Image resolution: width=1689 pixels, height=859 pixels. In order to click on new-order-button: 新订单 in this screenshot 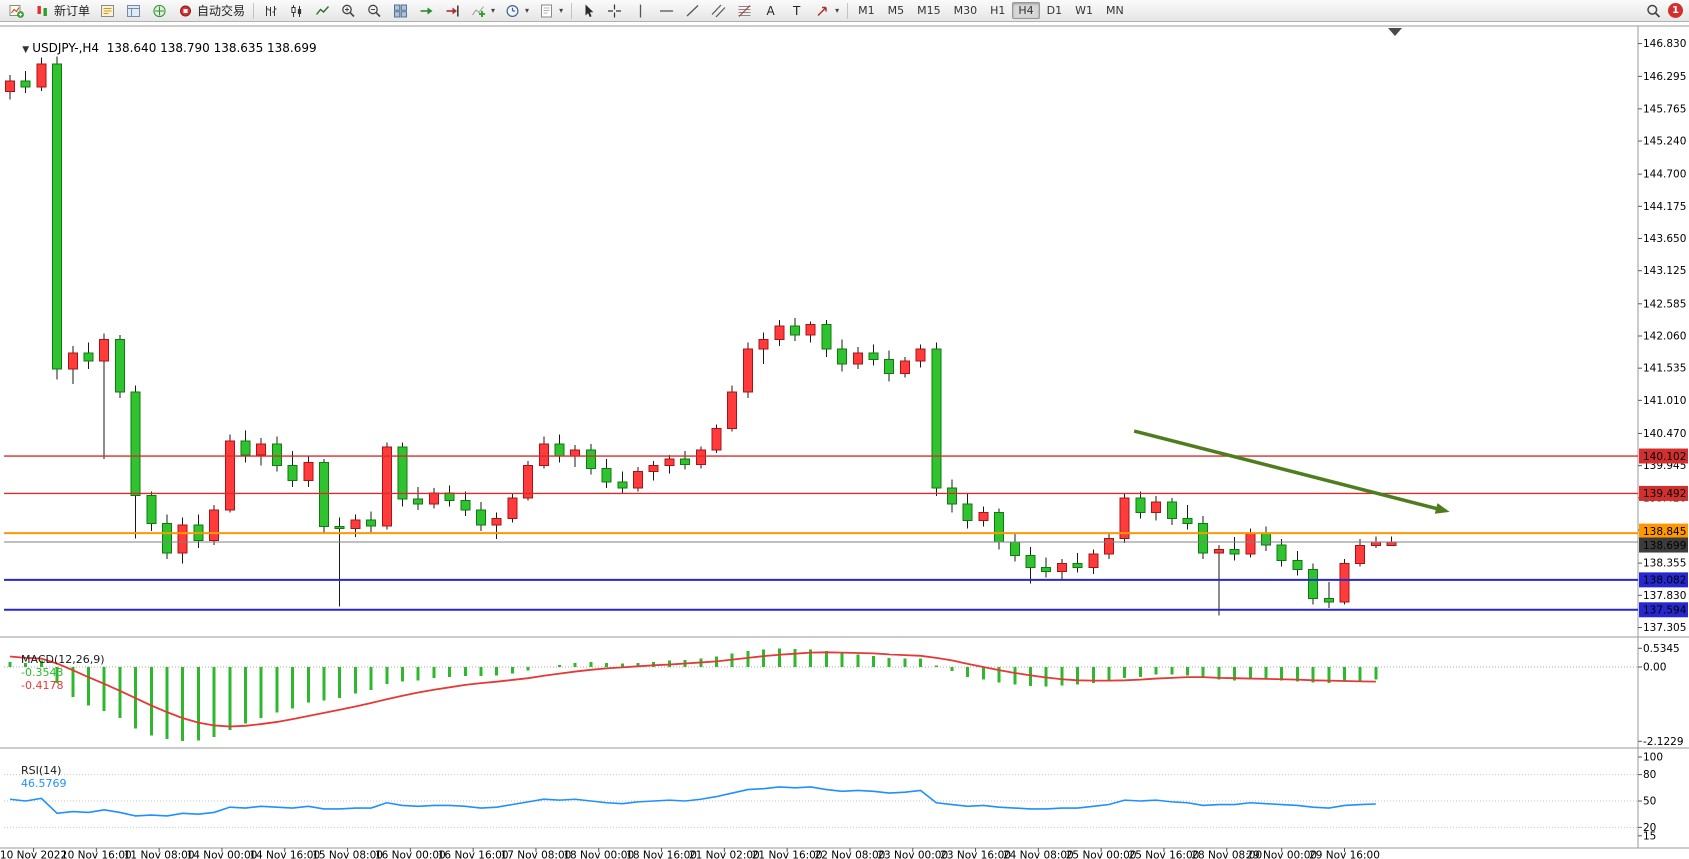, I will do `click(62, 11)`.